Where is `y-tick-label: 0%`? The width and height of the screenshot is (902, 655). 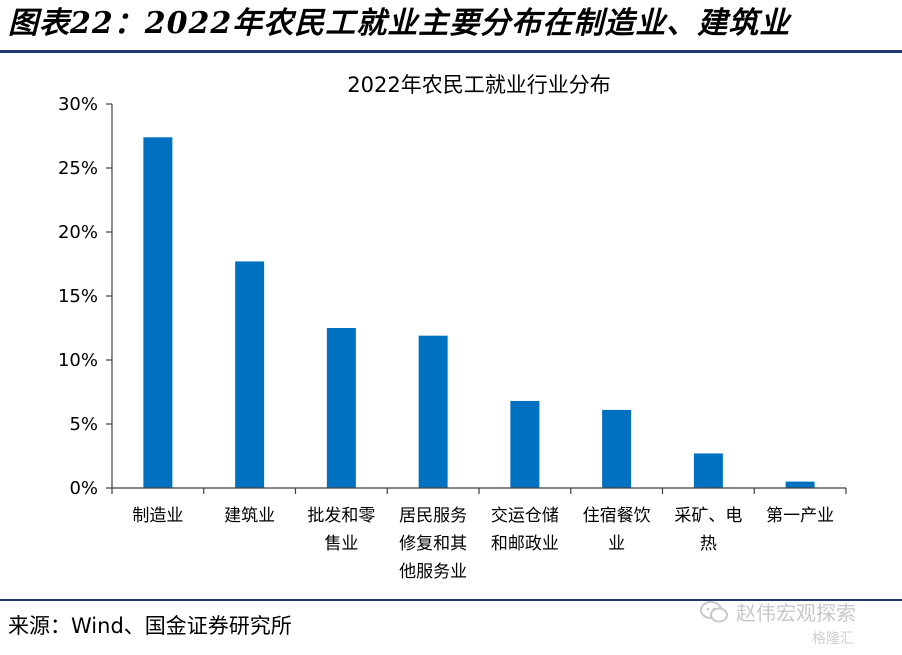
y-tick-label: 0% is located at coordinates (83, 488).